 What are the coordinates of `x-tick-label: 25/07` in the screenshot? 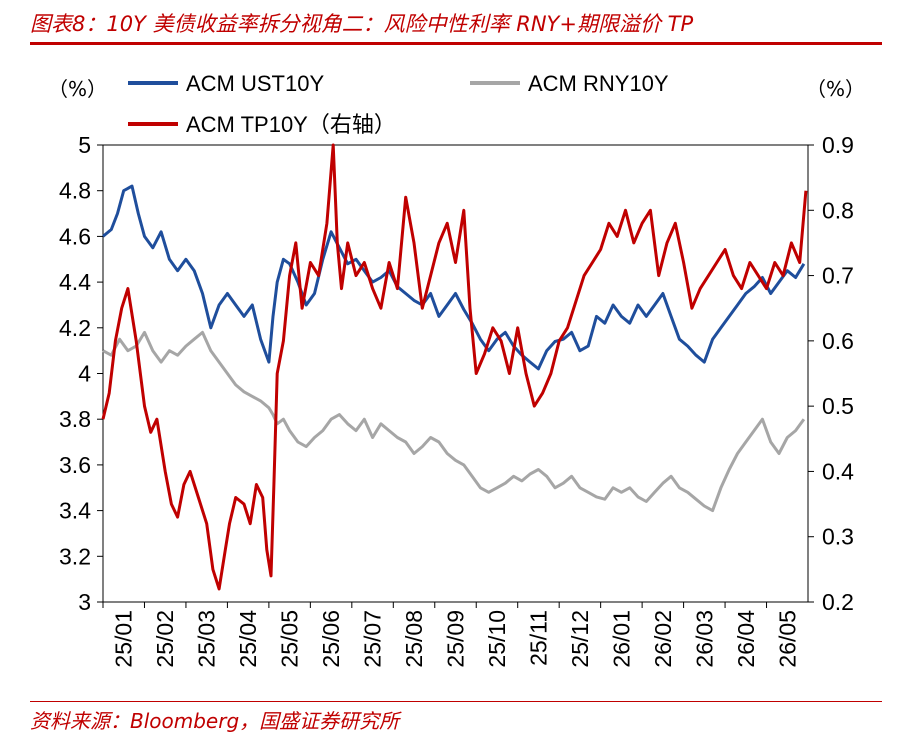 It's located at (373, 639).